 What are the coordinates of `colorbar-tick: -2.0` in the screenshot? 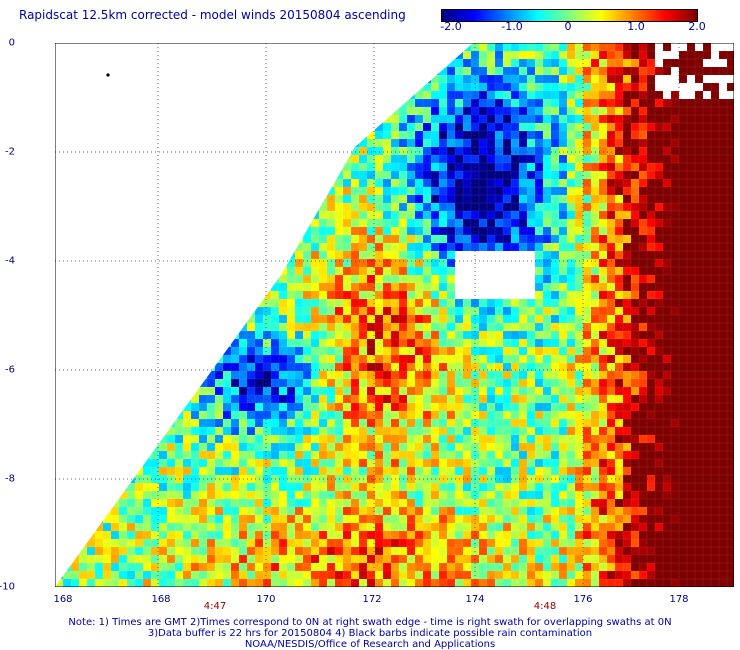 It's located at (451, 26).